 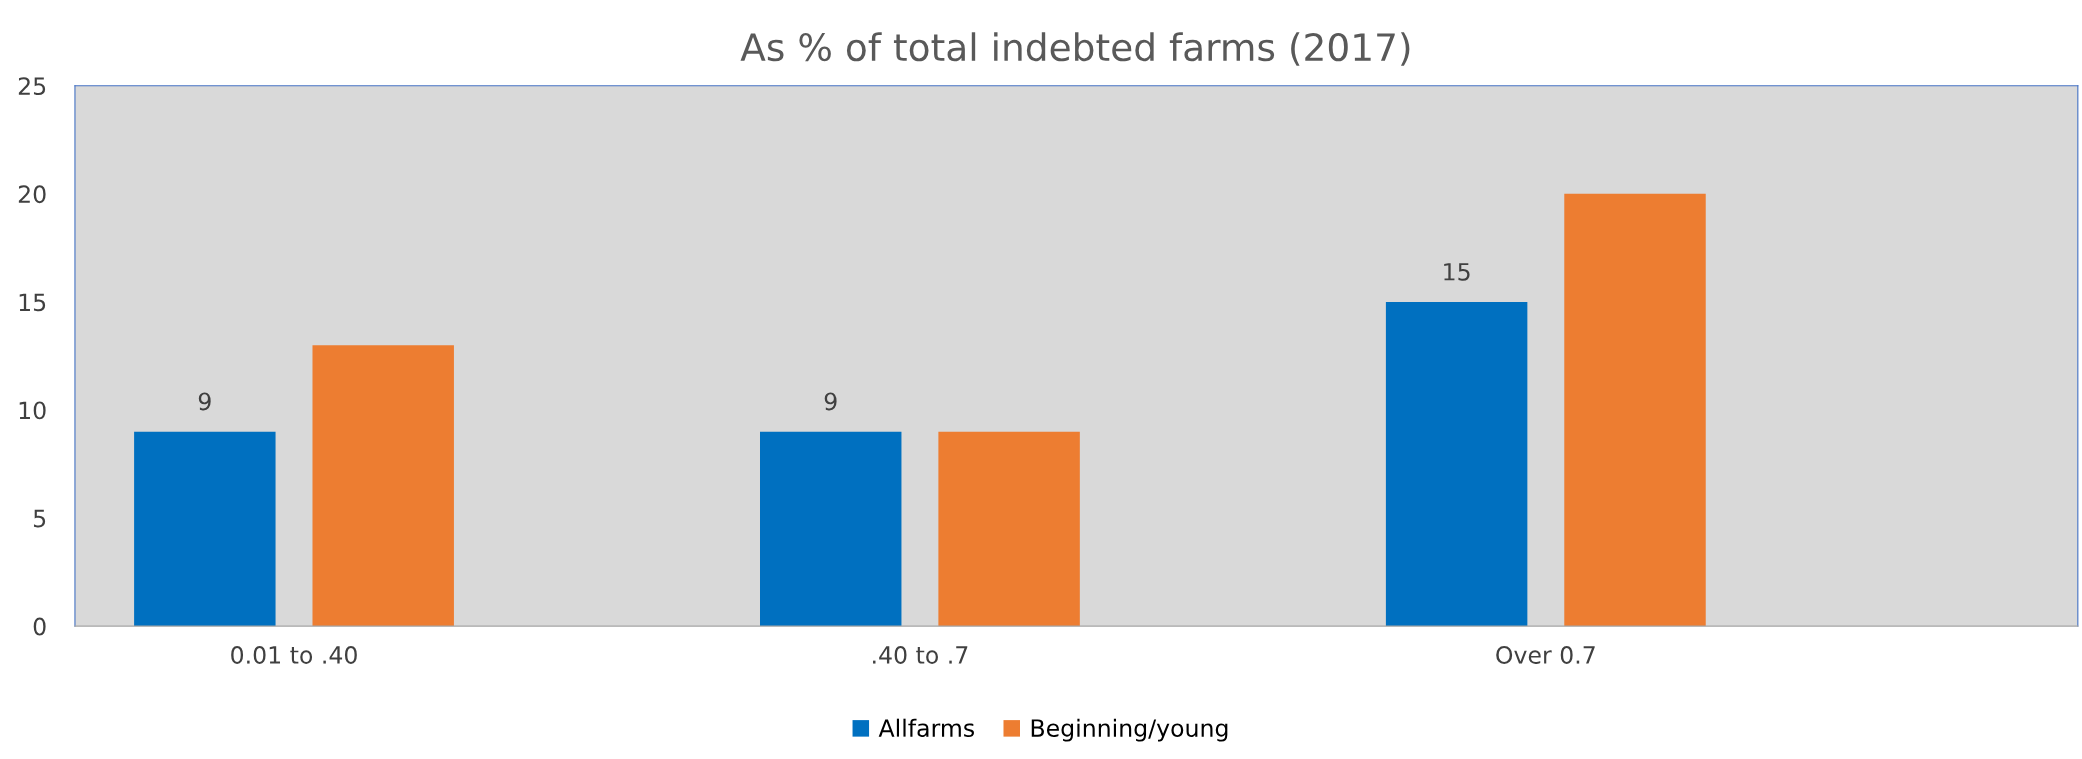 I want to click on legend-label: Beginning/young, so click(x=1129, y=730).